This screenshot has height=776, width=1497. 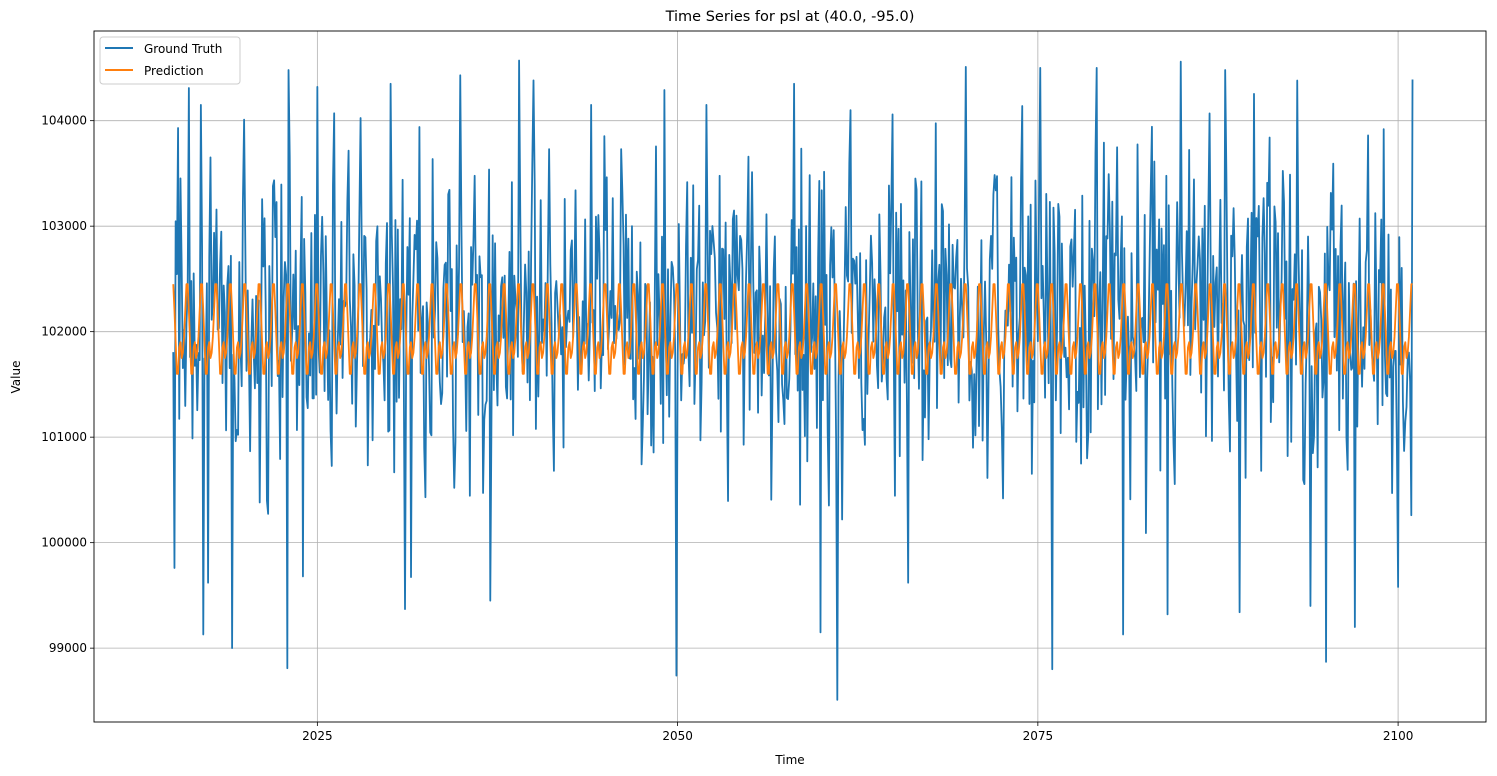 I want to click on legend-label-ground-truth: Ground Truth, so click(x=183, y=49).